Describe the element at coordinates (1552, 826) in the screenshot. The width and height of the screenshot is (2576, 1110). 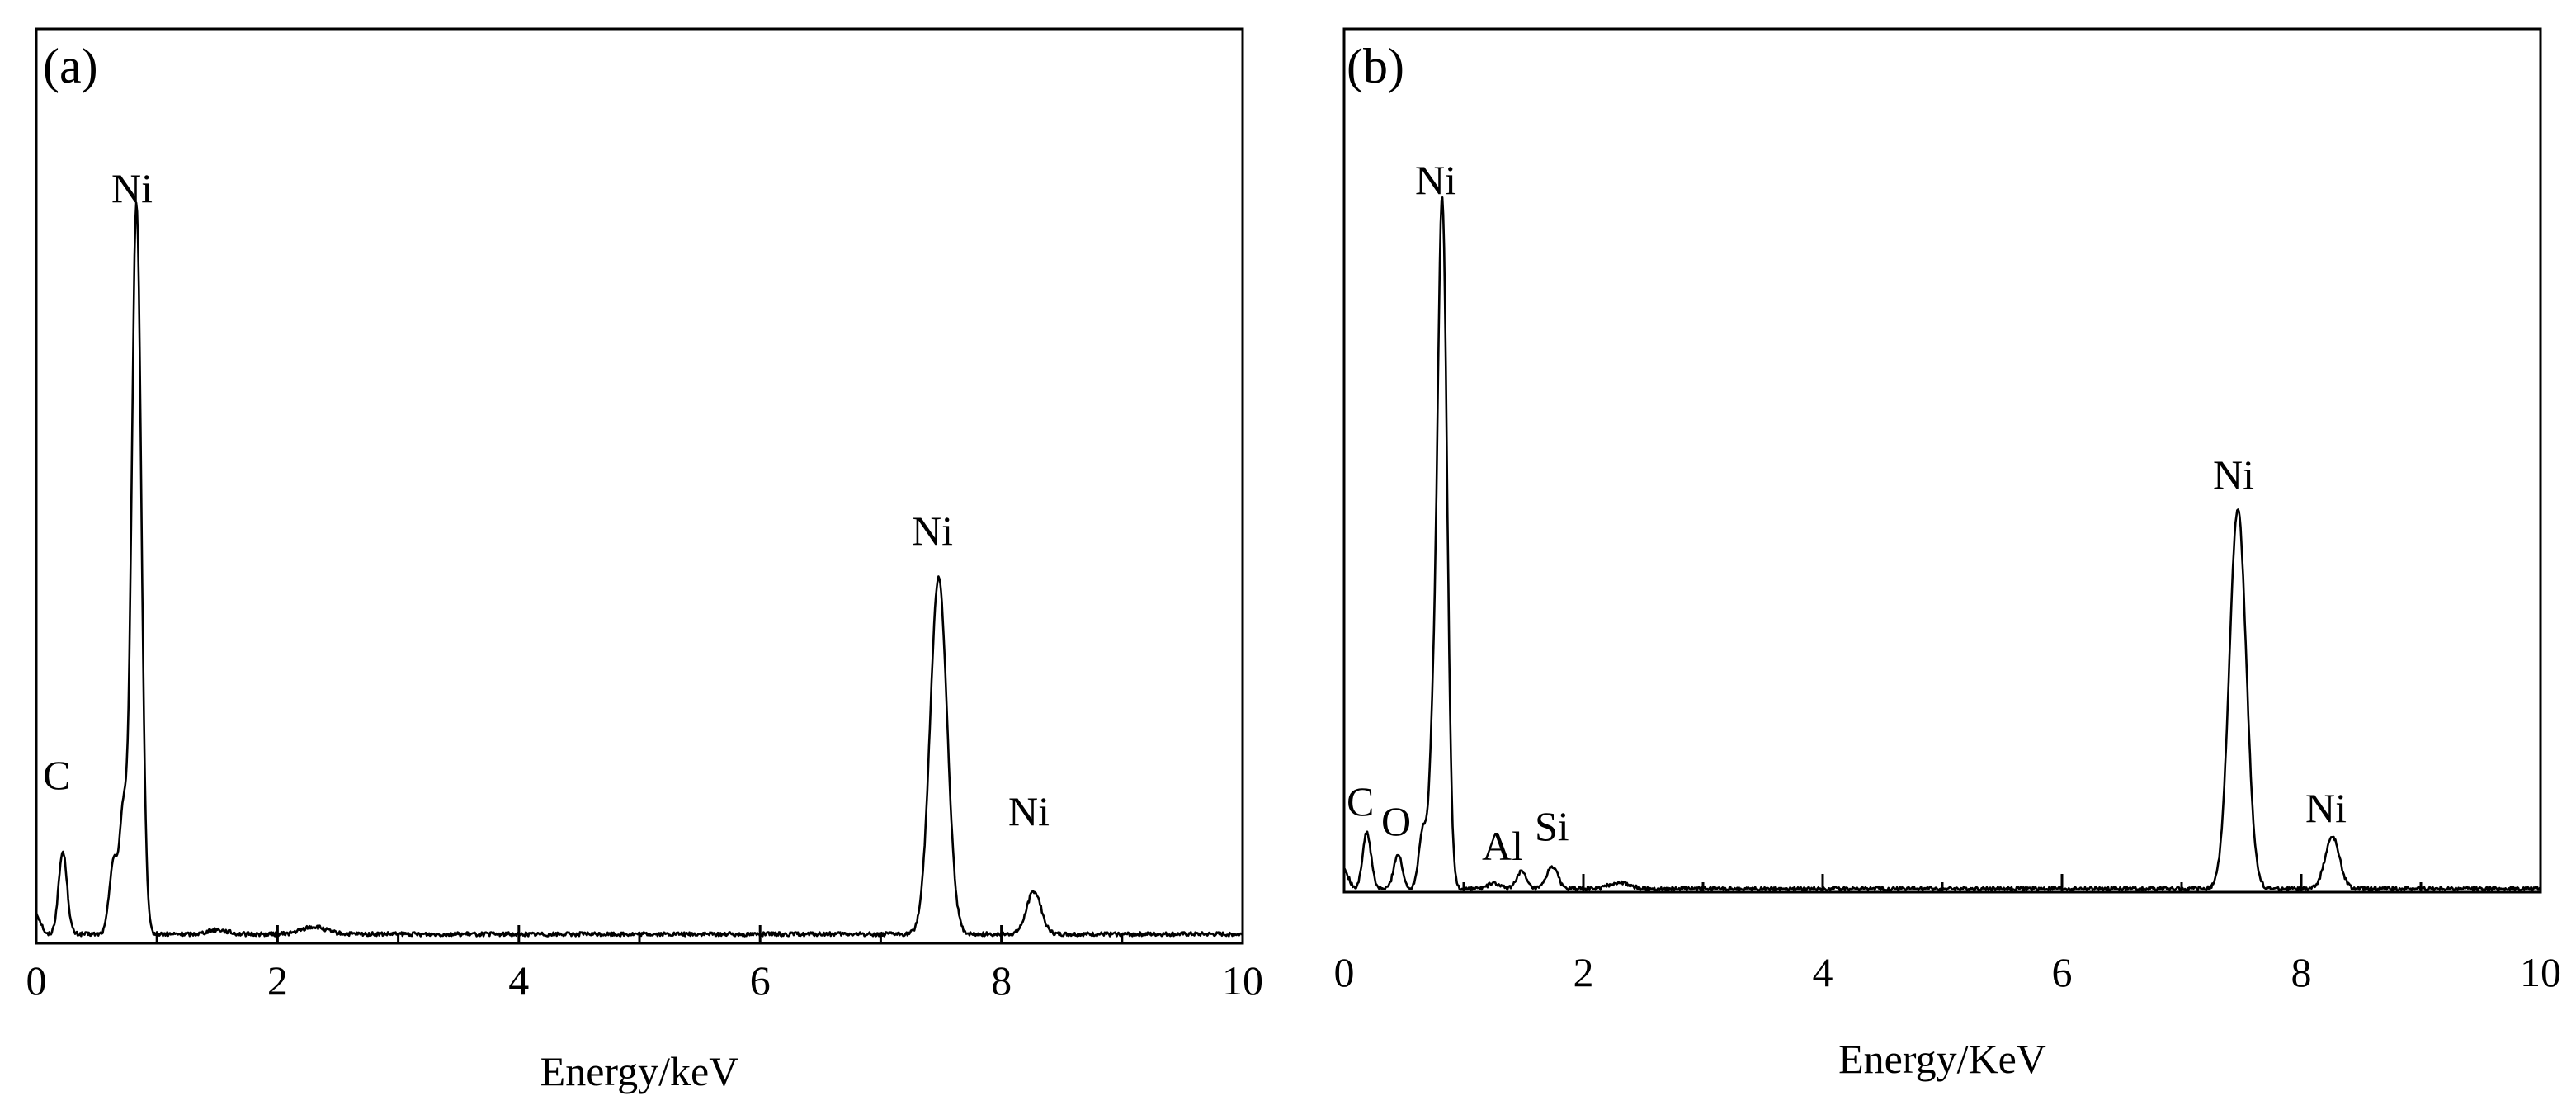
I see `peak-label-si: Si` at that location.